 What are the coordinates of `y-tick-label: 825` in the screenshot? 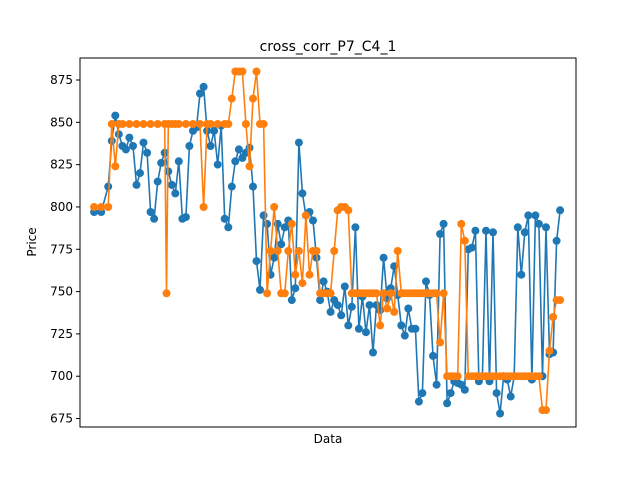 It's located at (61, 165).